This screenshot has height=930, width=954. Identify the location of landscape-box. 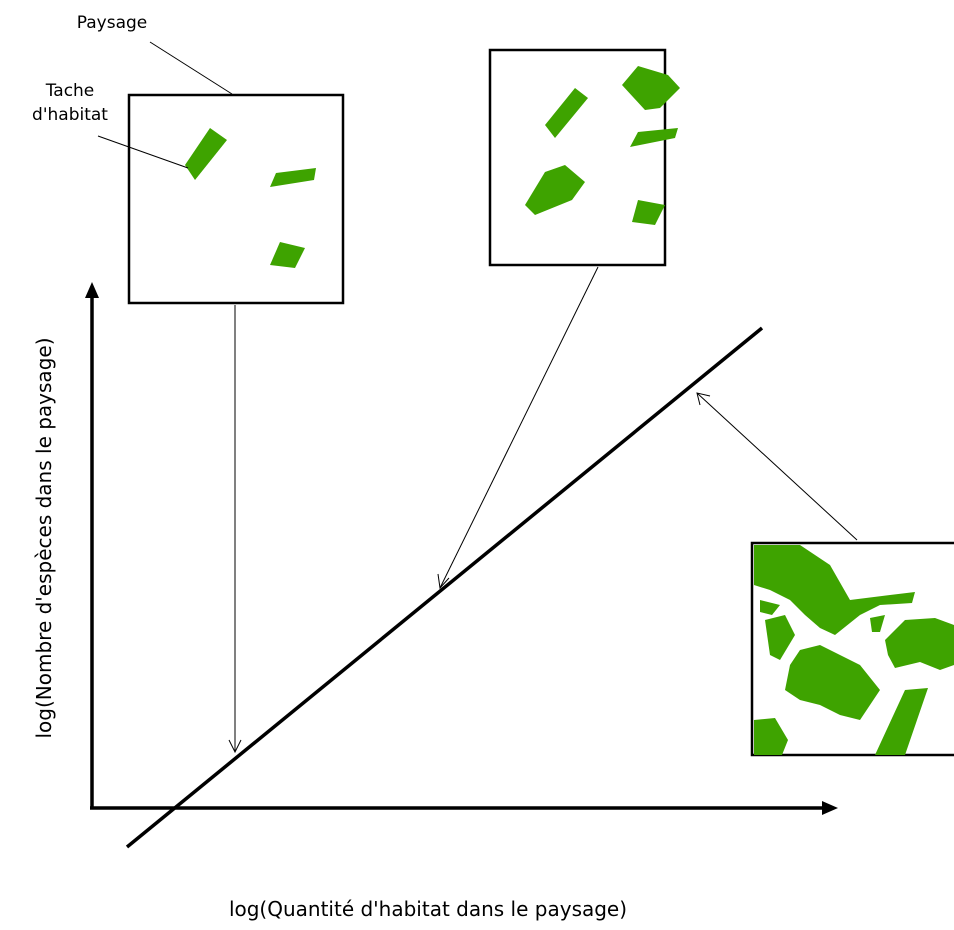
(236, 199).